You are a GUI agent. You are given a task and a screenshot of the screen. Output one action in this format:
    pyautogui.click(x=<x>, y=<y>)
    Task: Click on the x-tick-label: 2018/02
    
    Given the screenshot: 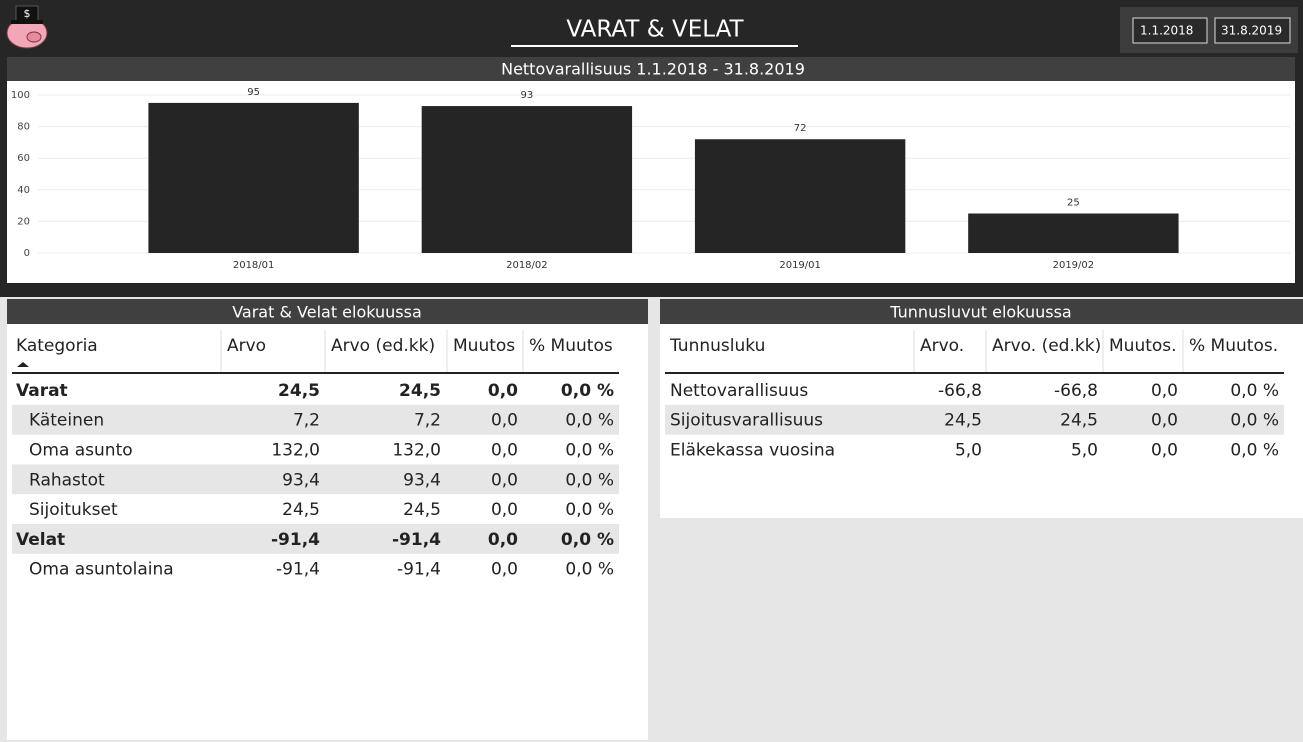 What is the action you would take?
    pyautogui.click(x=527, y=265)
    